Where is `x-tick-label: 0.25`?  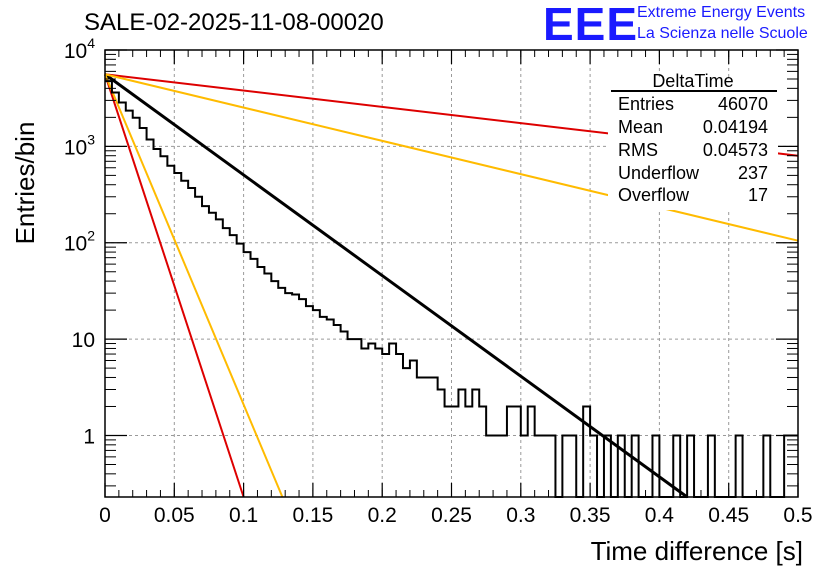 x-tick-label: 0.25 is located at coordinates (451, 515).